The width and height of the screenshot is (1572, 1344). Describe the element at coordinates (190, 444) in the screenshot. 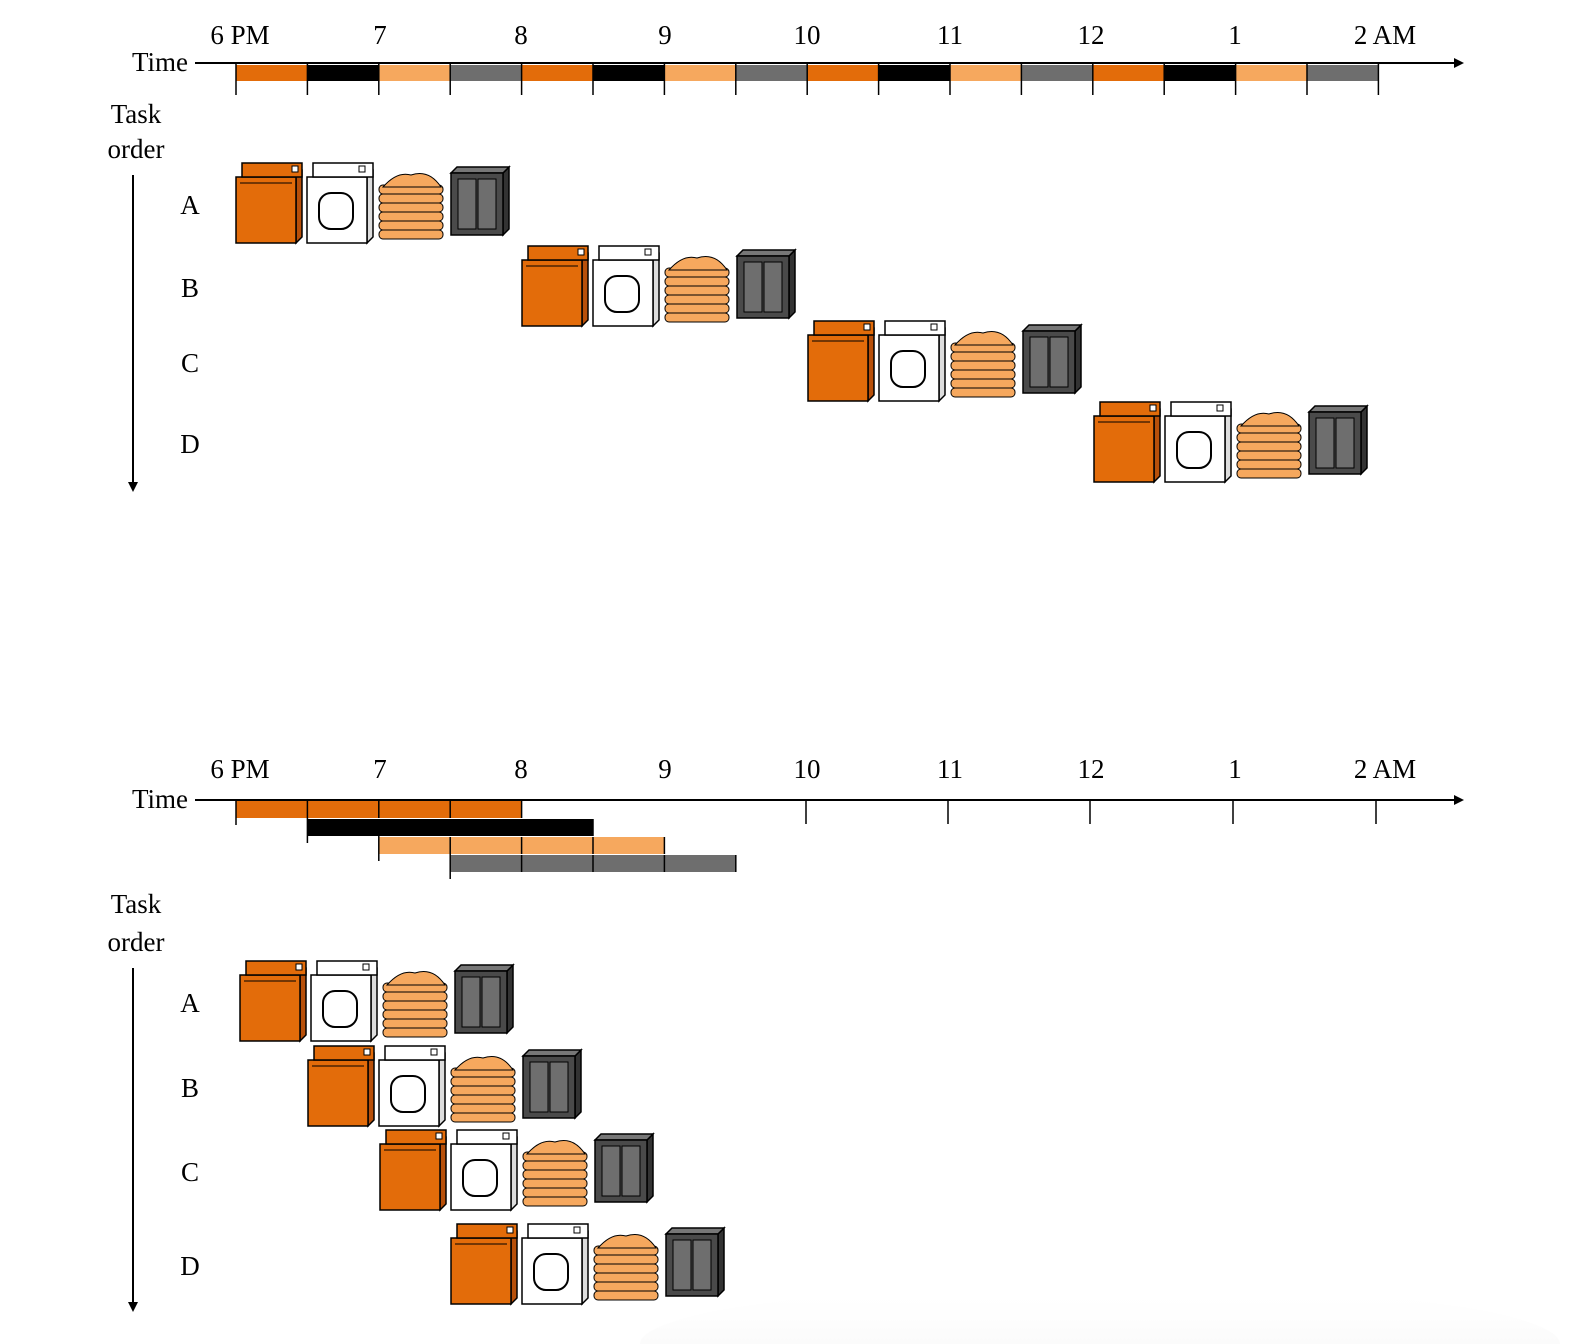

I see `task-label: D` at that location.